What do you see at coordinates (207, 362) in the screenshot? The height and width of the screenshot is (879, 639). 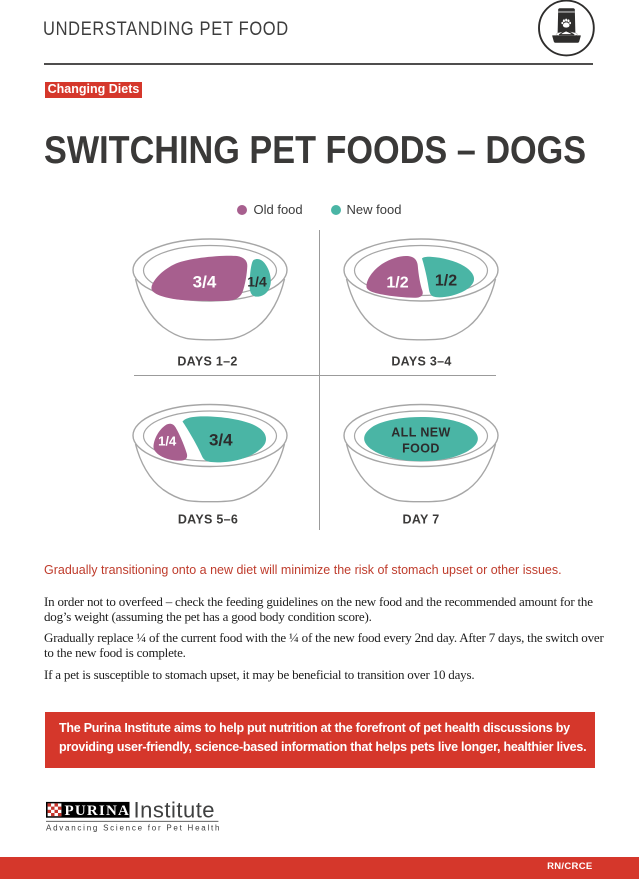 I see `svg-text: DAYS 1–2` at bounding box center [207, 362].